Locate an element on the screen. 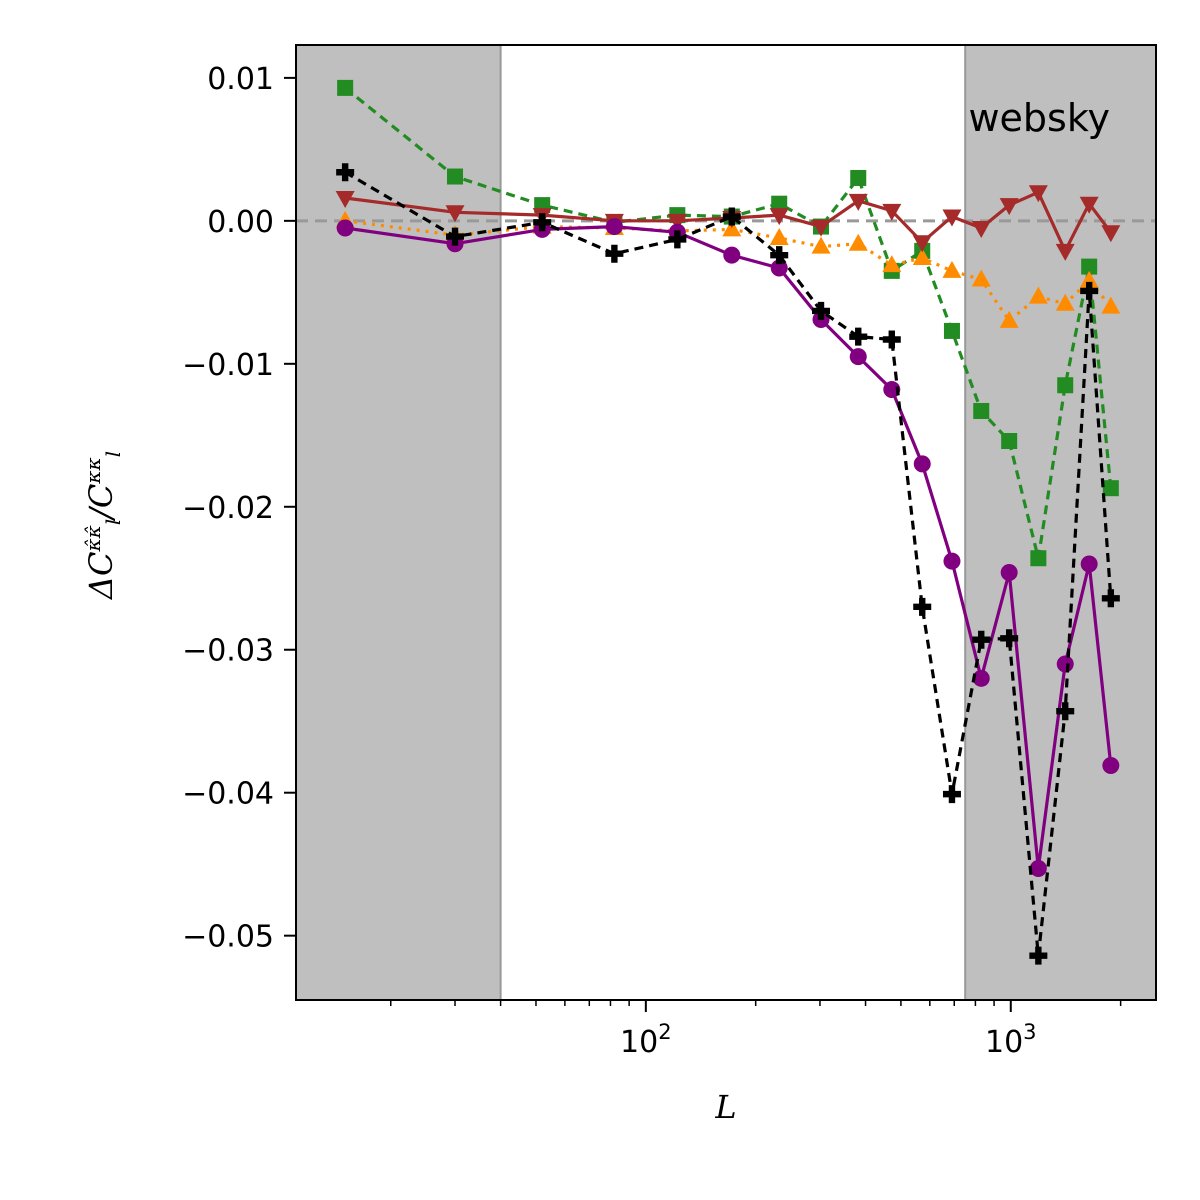 The height and width of the screenshot is (1200, 1200). y-axis: 0.01 0.00 −0.01 −0.02 −0.03 −0.04 −0.05 is located at coordinates (239, 508).